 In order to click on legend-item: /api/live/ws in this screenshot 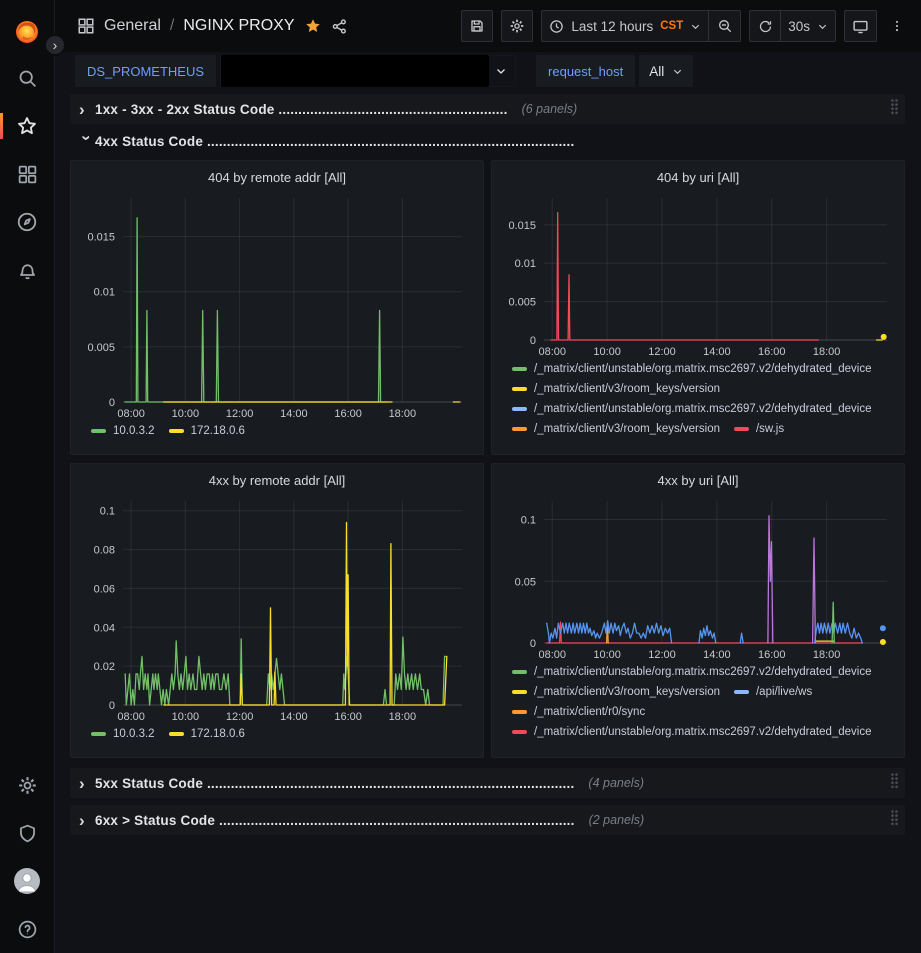, I will do `click(773, 692)`.